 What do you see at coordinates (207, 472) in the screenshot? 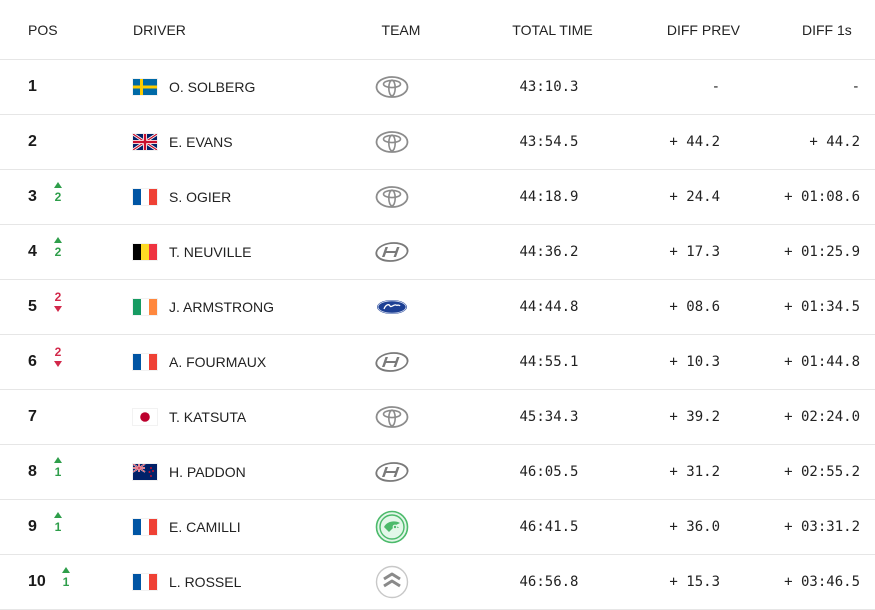
I see `driver-name: H. PADDON` at bounding box center [207, 472].